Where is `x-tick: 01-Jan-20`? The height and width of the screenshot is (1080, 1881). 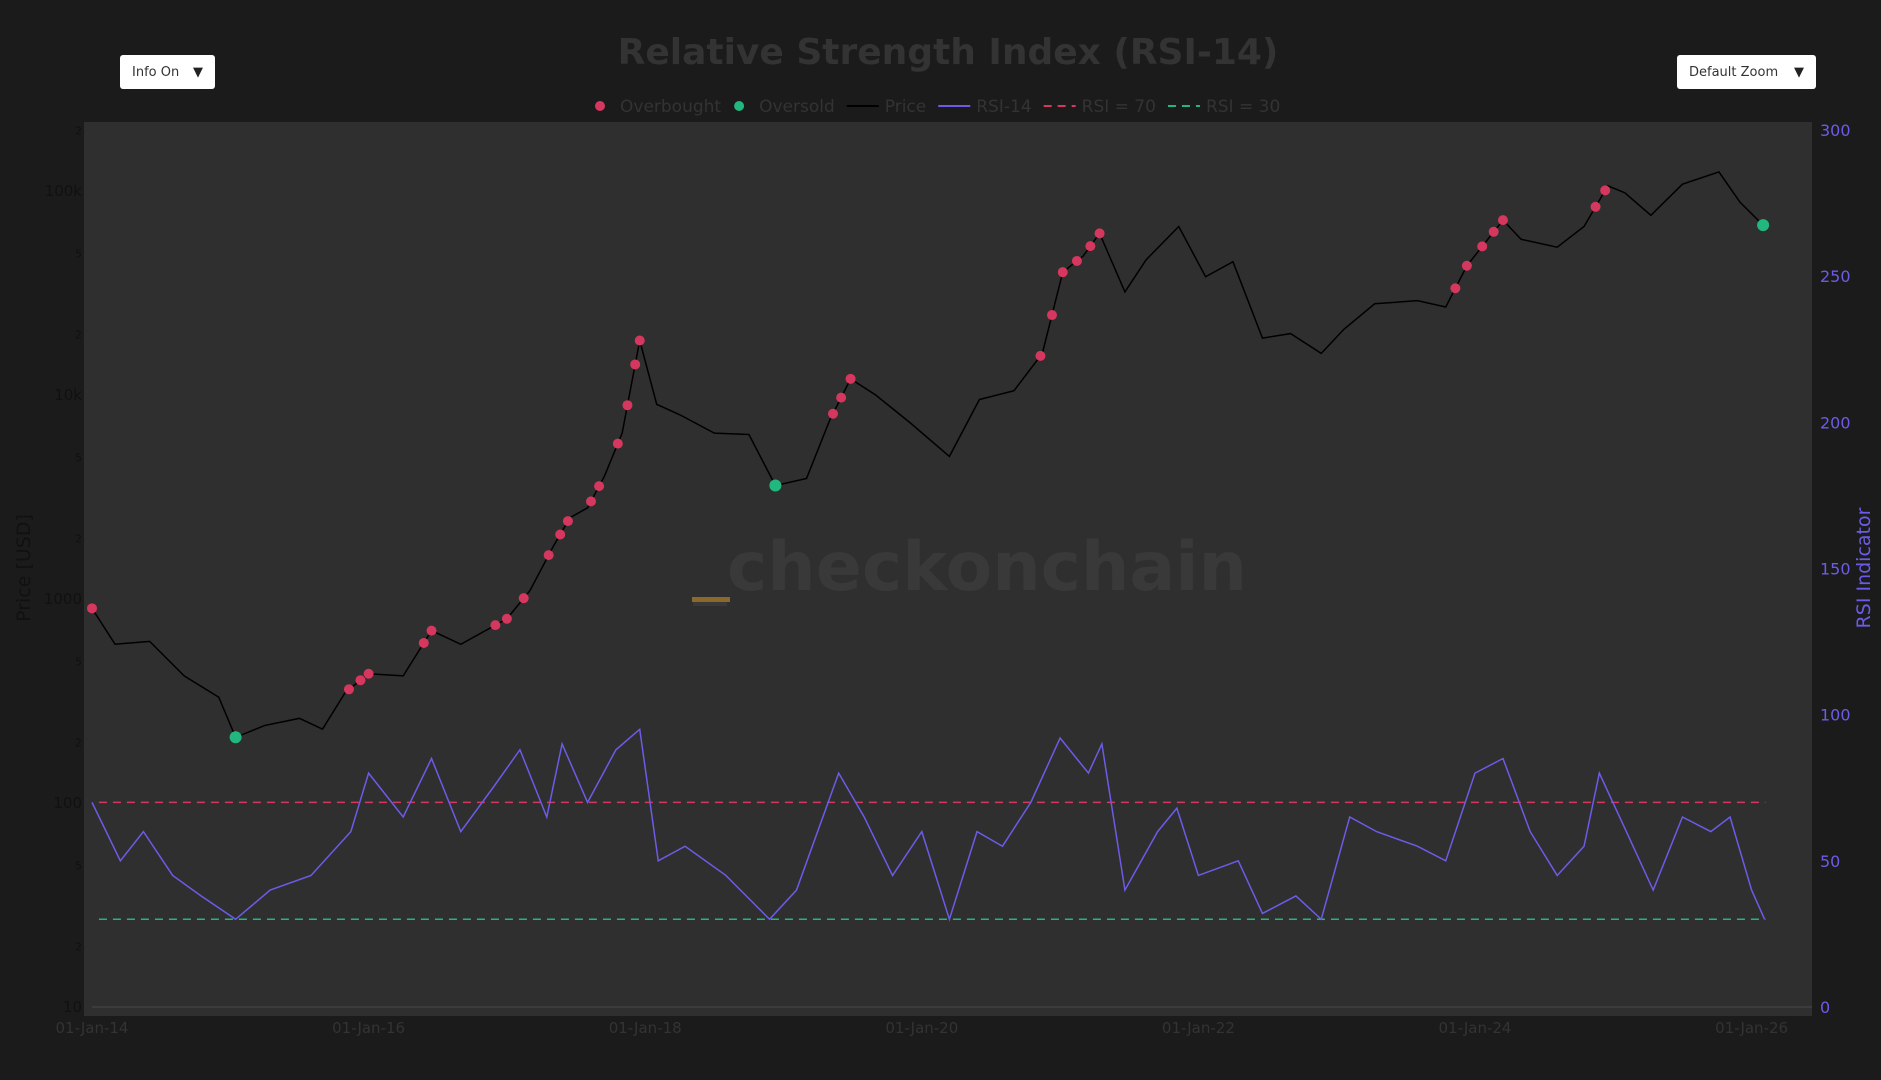
x-tick: 01-Jan-20 is located at coordinates (921, 1028).